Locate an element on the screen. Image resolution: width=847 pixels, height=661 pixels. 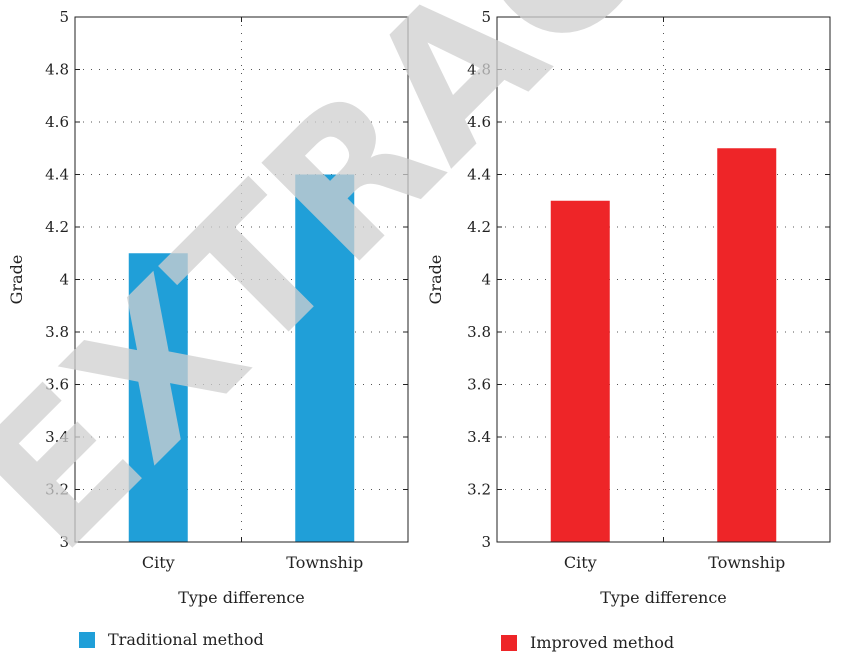
legend: Improved method is located at coordinates (587, 642).